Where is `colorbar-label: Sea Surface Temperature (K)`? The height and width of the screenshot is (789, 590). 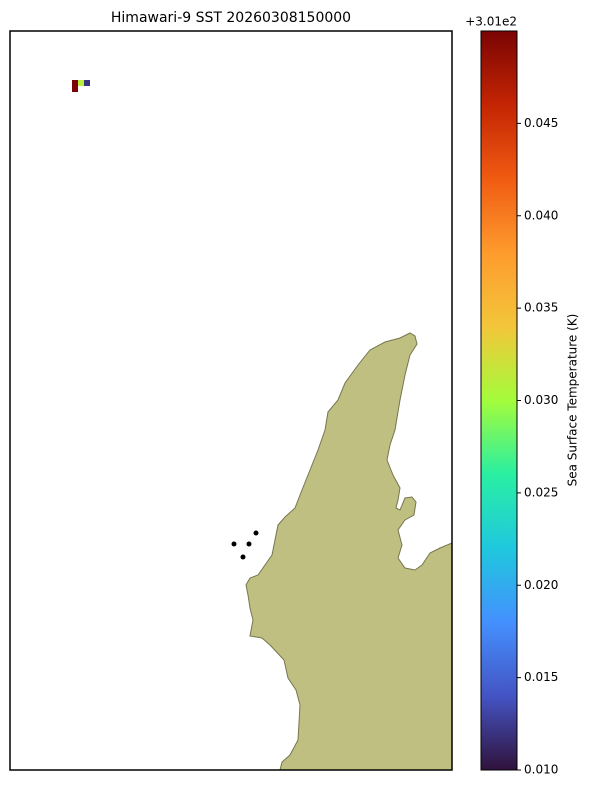 colorbar-label: Sea Surface Temperature (K) is located at coordinates (573, 400).